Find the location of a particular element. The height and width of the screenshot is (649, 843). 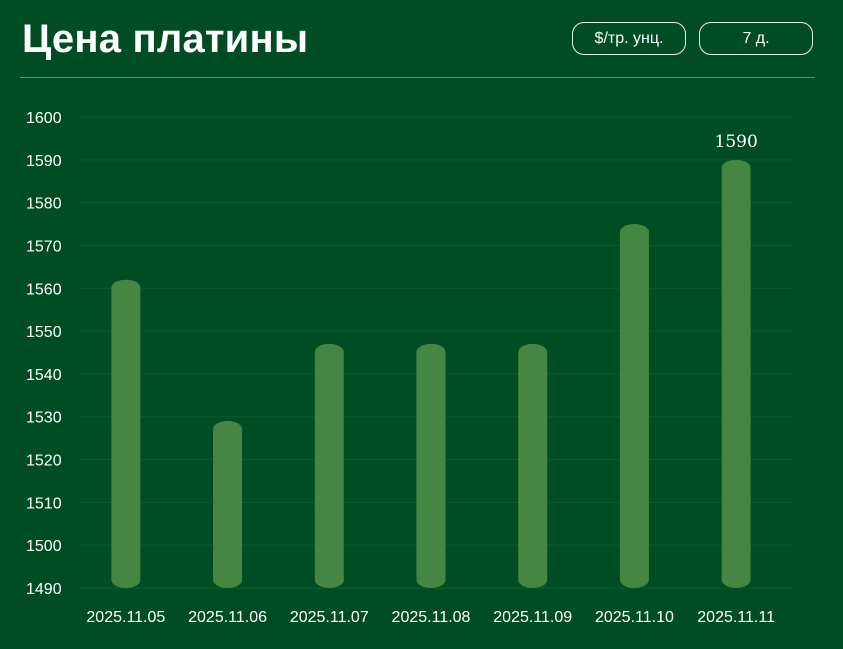

x-tick-label: 2025.11.06 is located at coordinates (227, 617).